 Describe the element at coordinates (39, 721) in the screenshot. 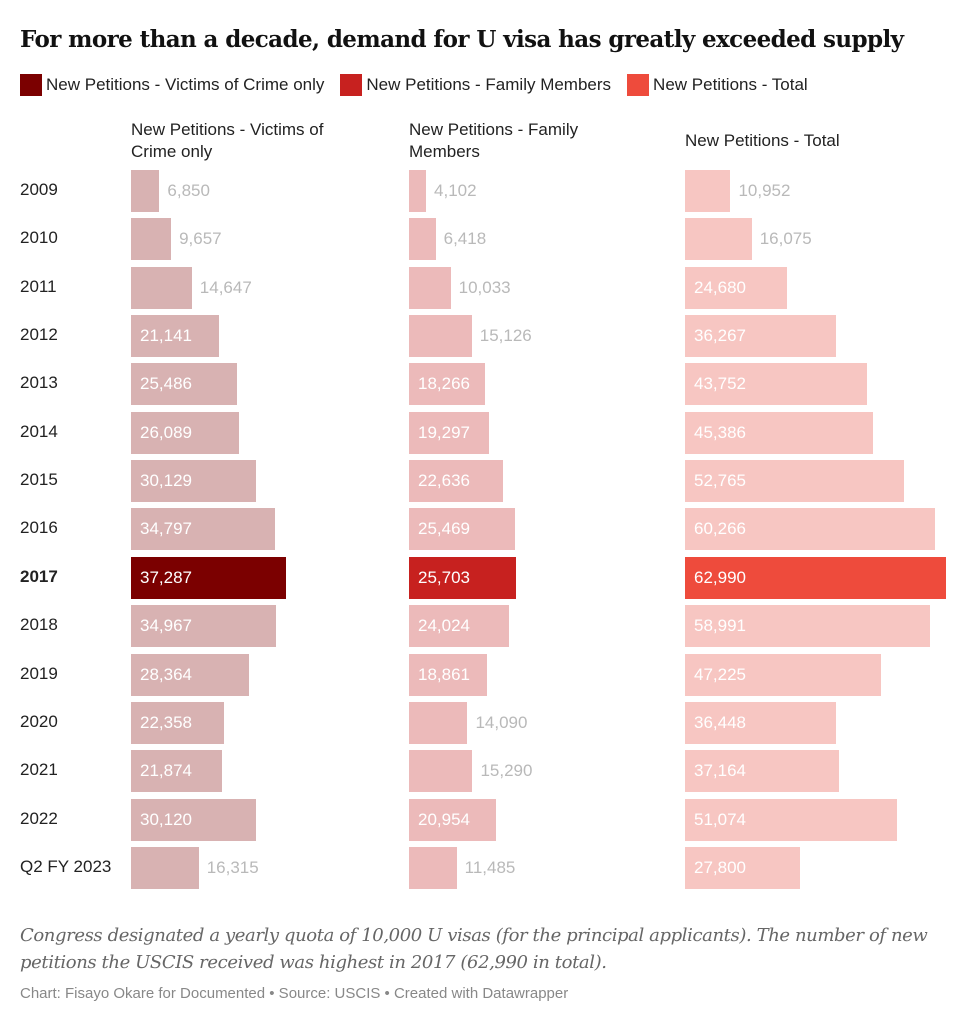

I see `row-label: 2020` at that location.